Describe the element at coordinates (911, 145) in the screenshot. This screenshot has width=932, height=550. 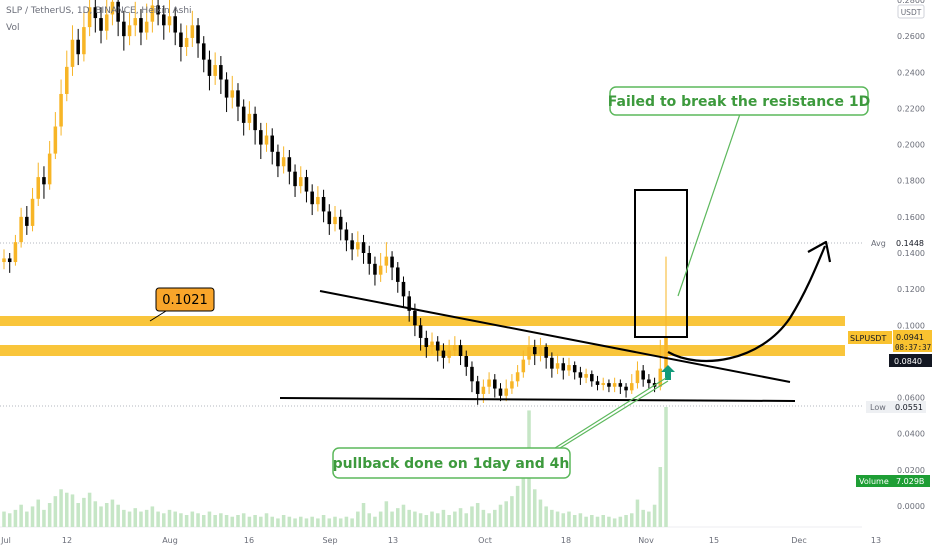
I see `price-tick-label: 0.2000` at that location.